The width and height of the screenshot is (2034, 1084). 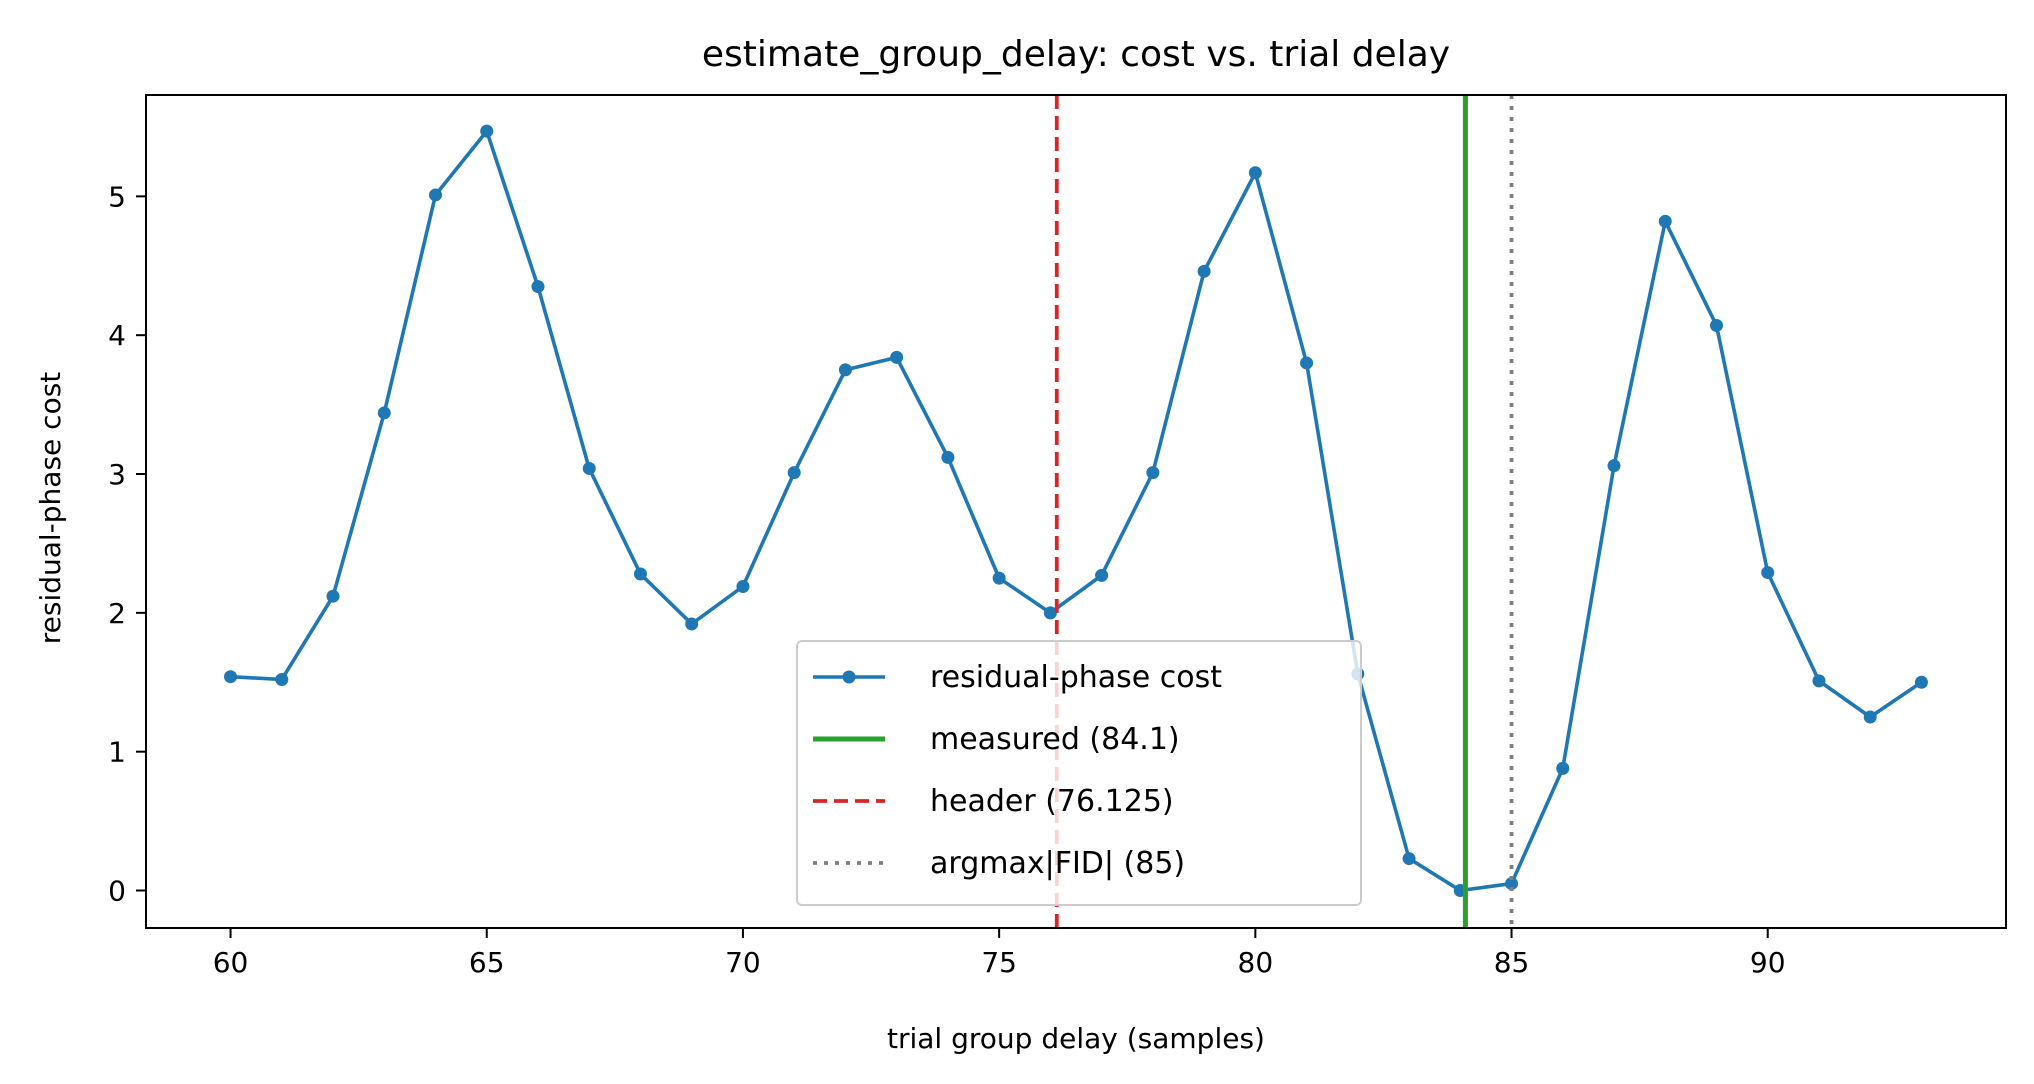 I want to click on y-tick-label: 1, so click(x=117, y=752).